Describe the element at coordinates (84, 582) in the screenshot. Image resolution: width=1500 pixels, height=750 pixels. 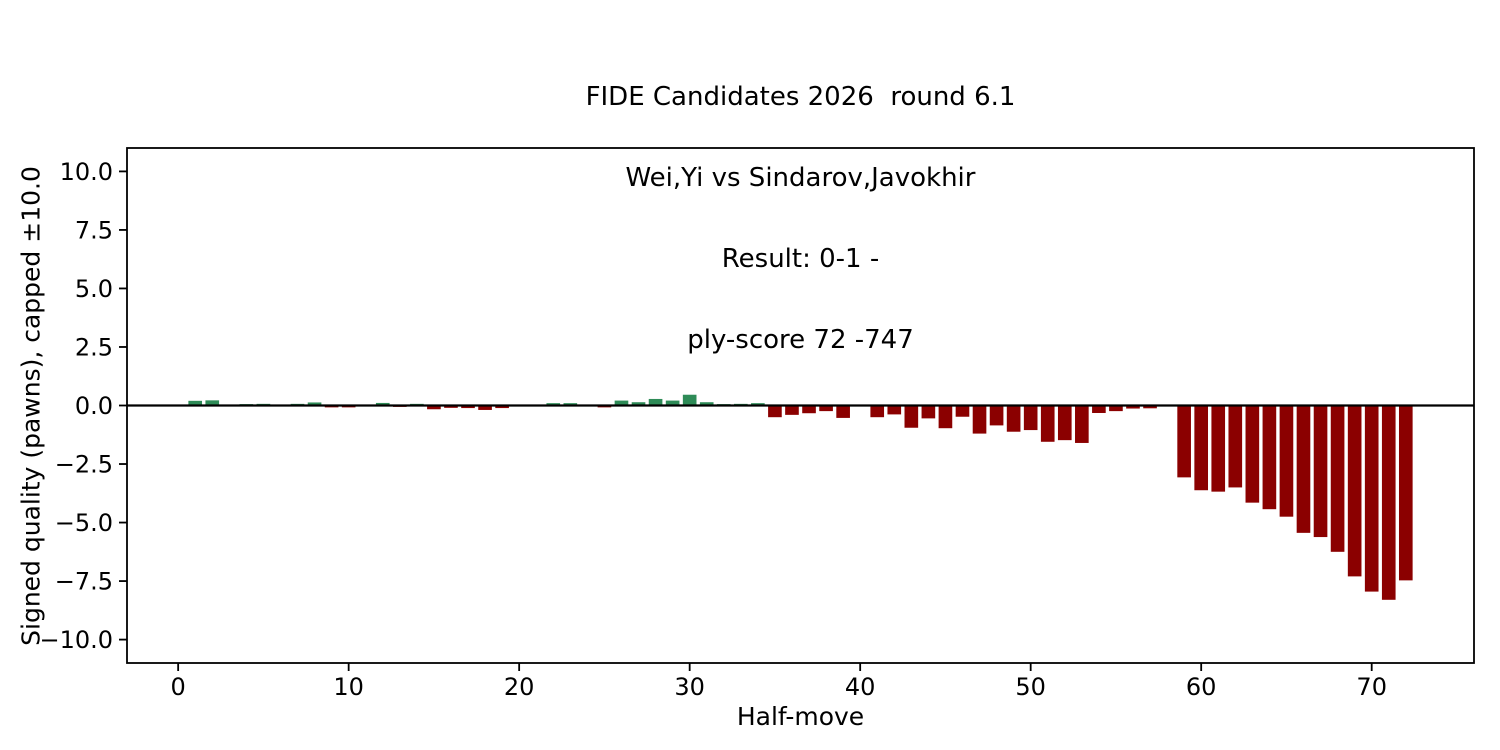
I see `y-tick-label: −7.5` at that location.